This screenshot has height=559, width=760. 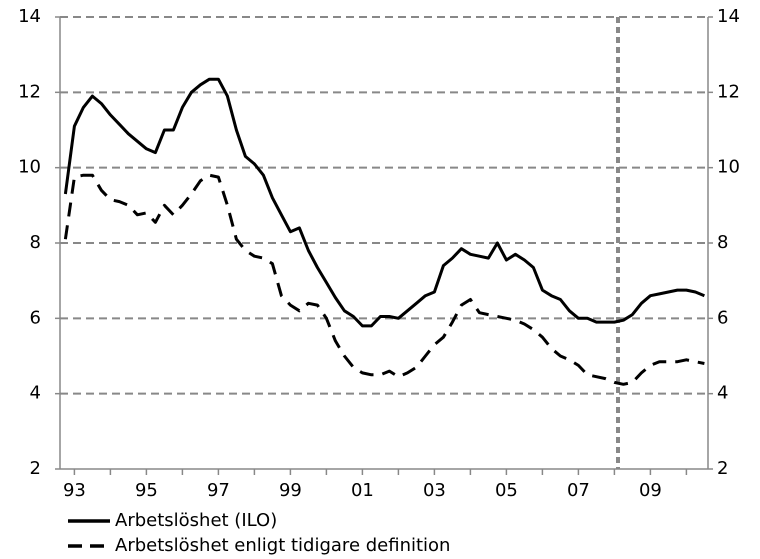 I want to click on x-tick-label: 09, so click(x=650, y=490).